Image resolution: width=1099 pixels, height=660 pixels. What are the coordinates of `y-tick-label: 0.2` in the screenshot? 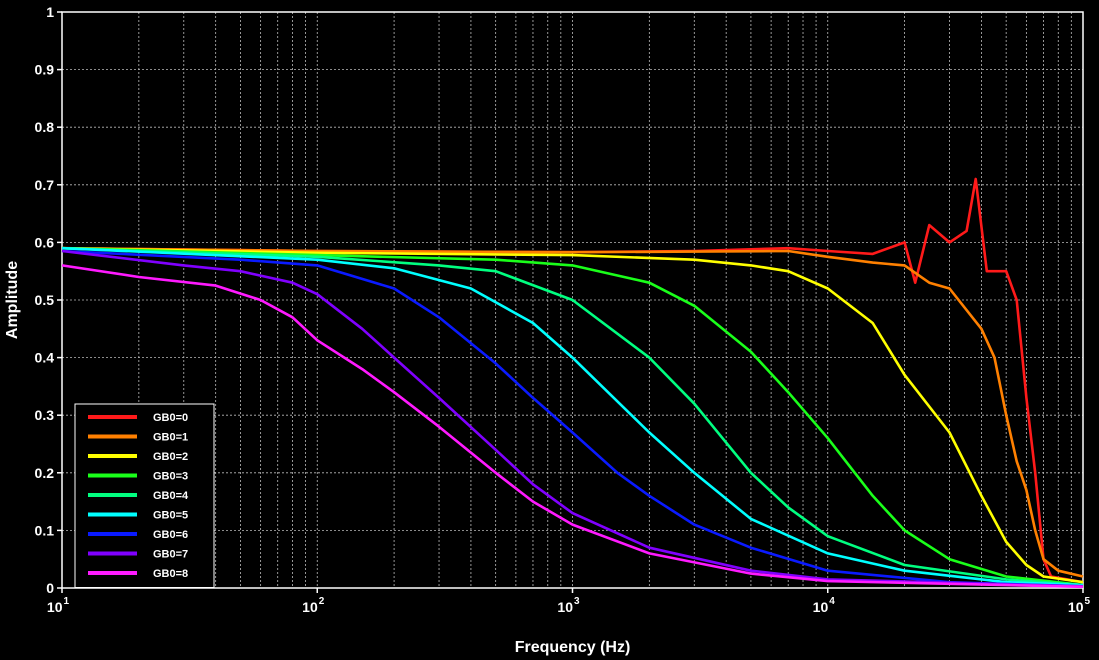 It's located at (45, 473).